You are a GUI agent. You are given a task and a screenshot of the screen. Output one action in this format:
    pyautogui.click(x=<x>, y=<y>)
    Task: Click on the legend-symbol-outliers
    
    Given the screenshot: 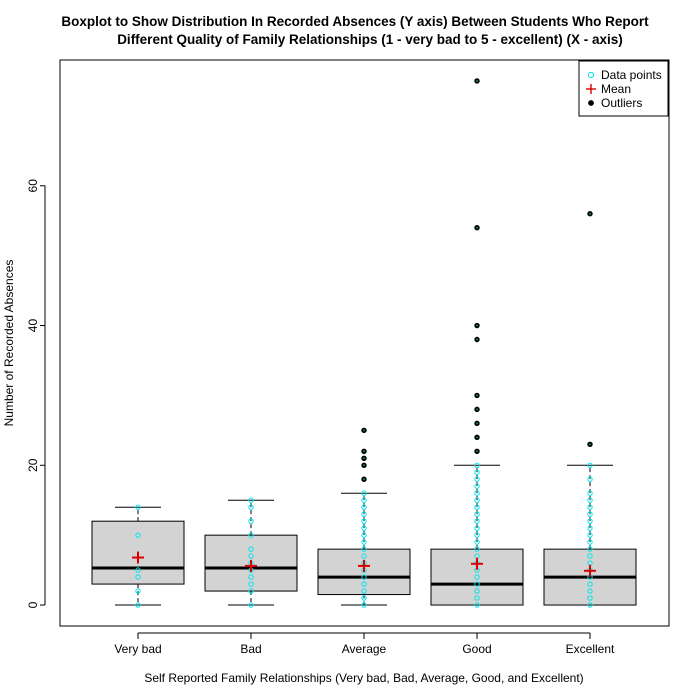 What is the action you would take?
    pyautogui.click(x=591, y=103)
    